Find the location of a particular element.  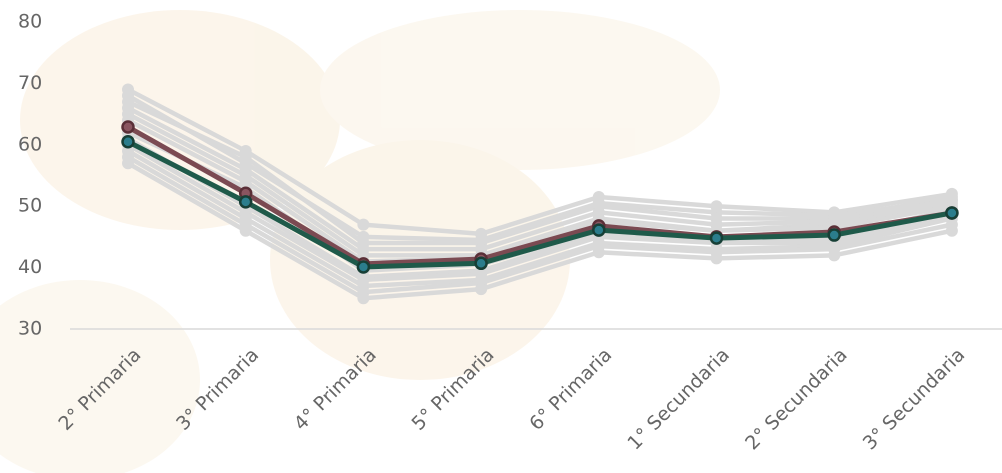

y-tick-label: 30 is located at coordinates (30, 329).